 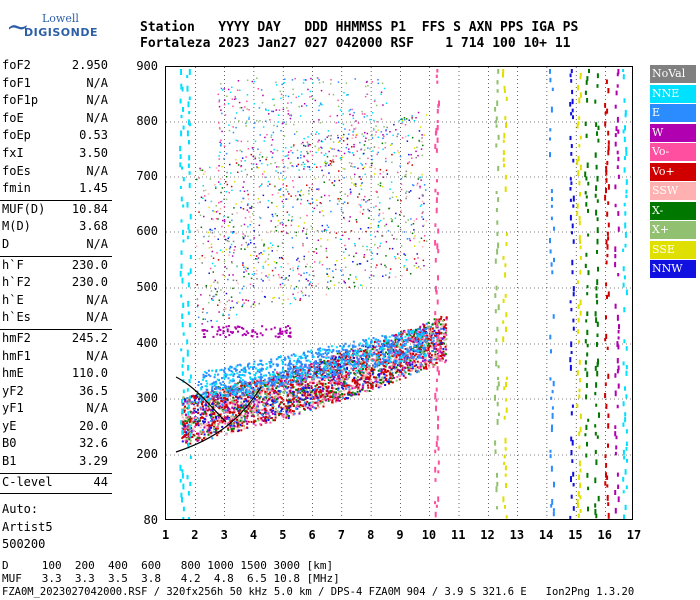 What do you see at coordinates (93, 226) in the screenshot?
I see `param-value: 3.68` at bounding box center [93, 226].